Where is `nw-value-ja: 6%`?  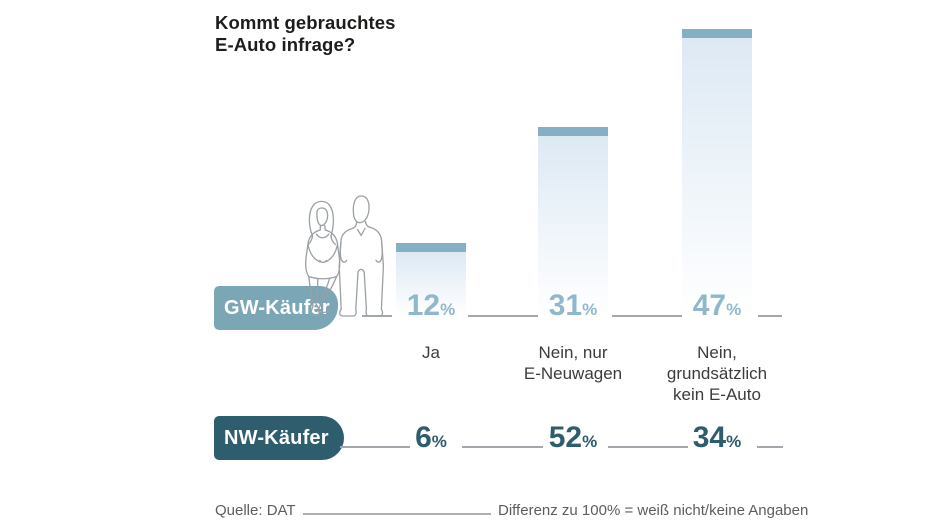 nw-value-ja: 6% is located at coordinates (431, 438).